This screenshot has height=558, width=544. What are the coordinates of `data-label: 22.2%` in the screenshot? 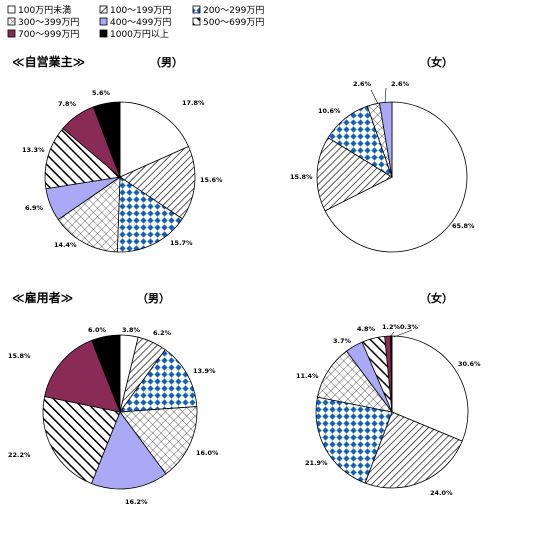 It's located at (19, 455).